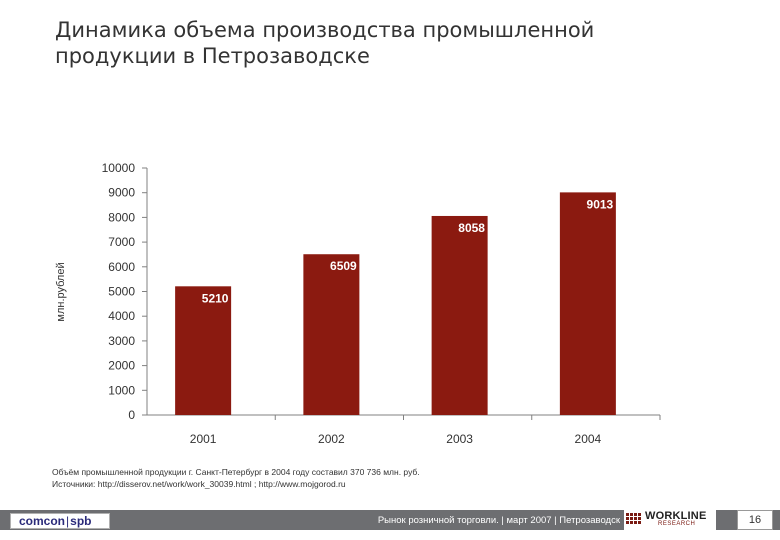  Describe the element at coordinates (331, 439) in the screenshot. I see `x-tick-label-2002: 2002` at that location.